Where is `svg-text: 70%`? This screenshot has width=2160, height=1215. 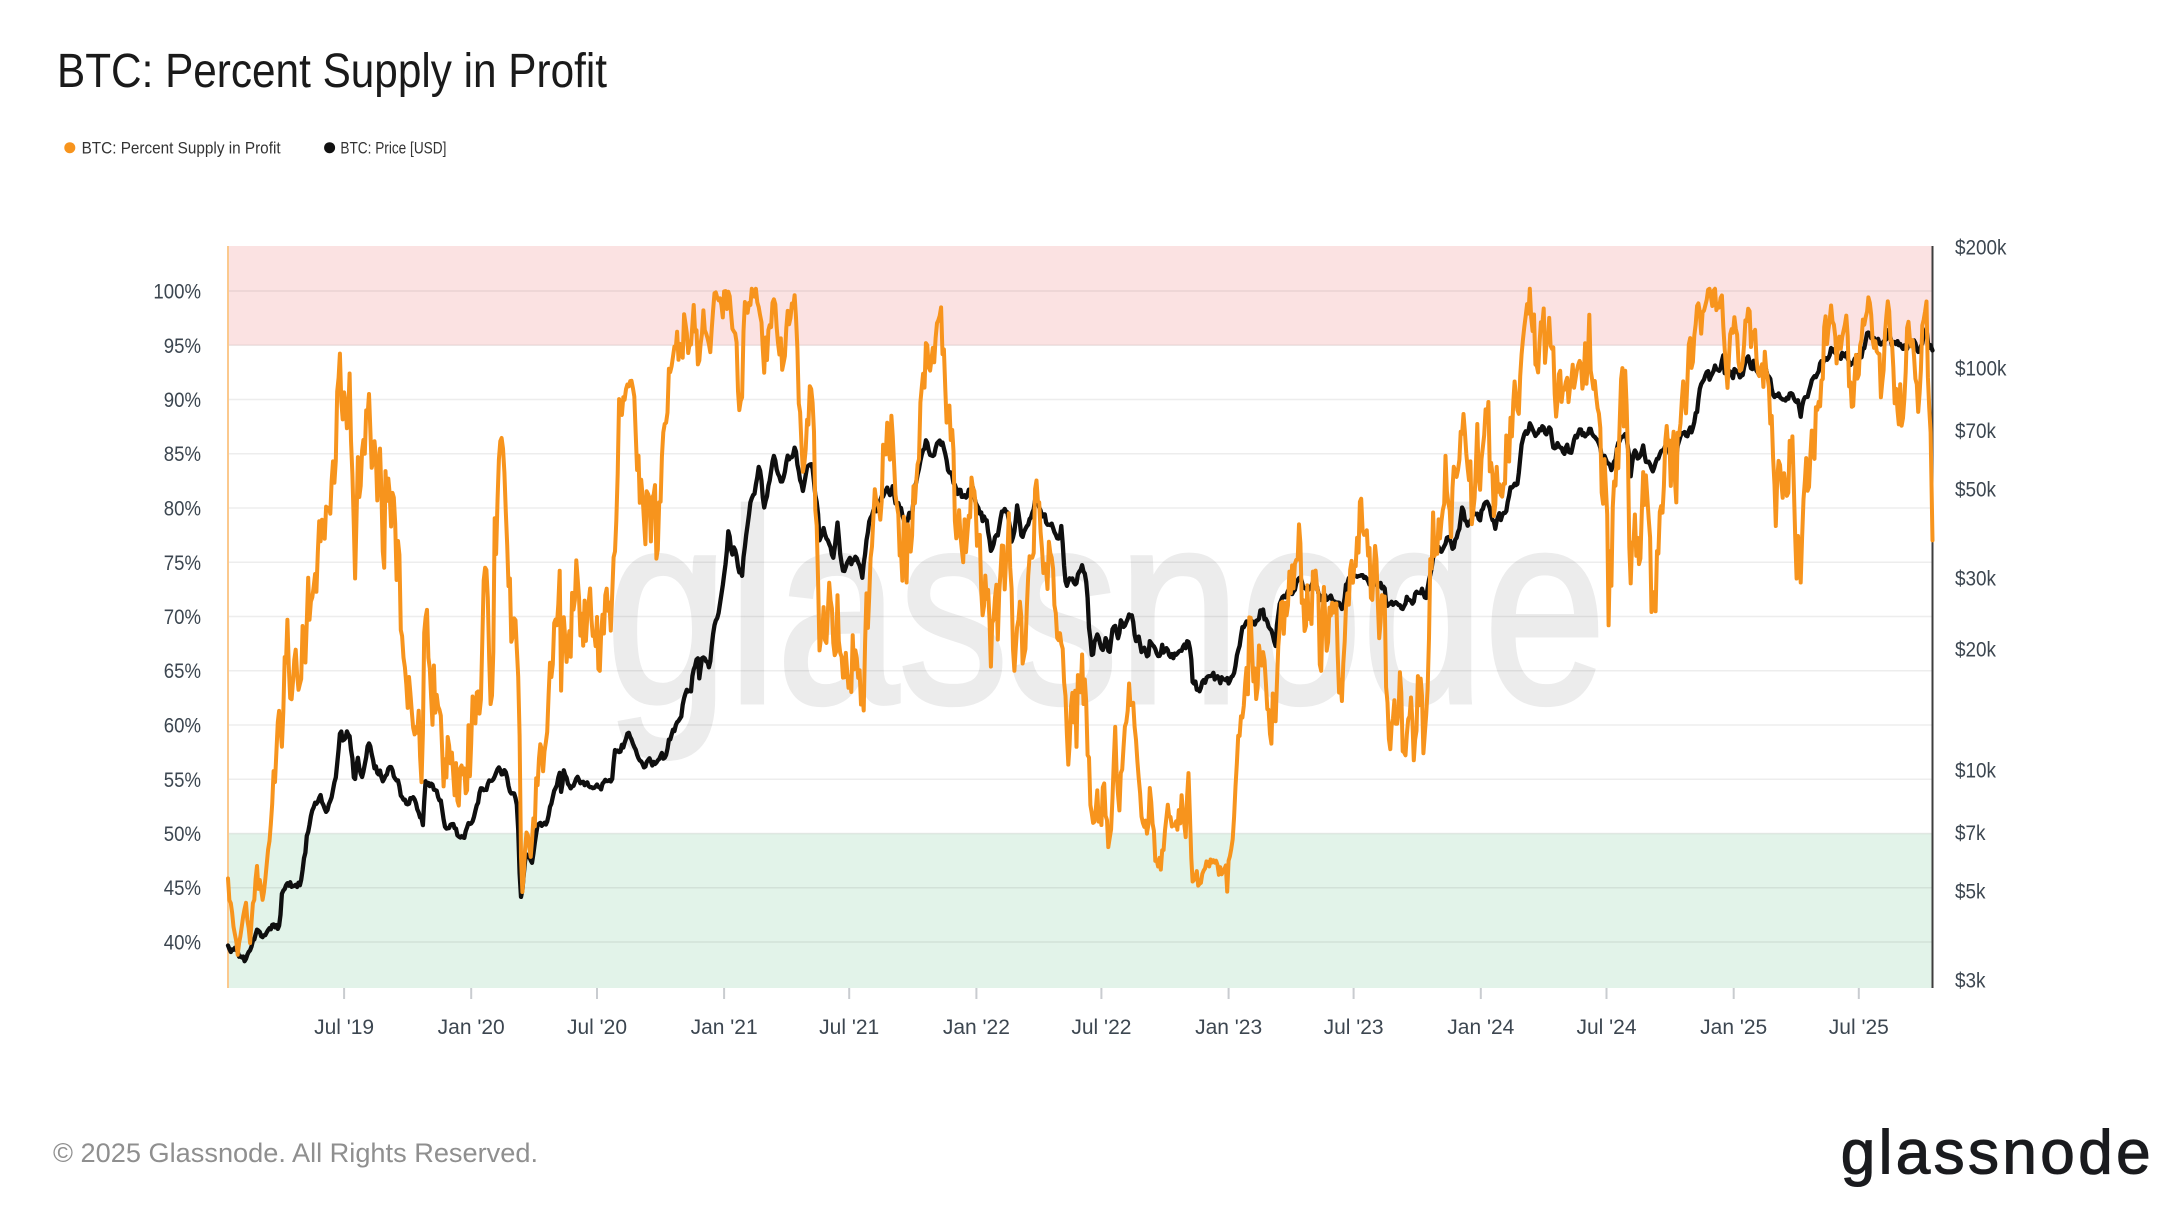
svg-text: 70% is located at coordinates (182, 617).